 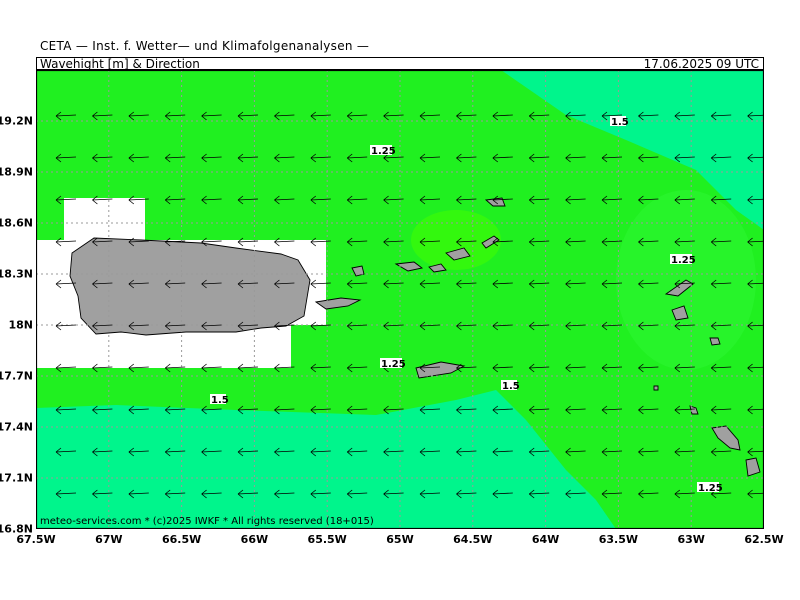 What do you see at coordinates (109, 539) in the screenshot?
I see `x-tick-label: 67W` at bounding box center [109, 539].